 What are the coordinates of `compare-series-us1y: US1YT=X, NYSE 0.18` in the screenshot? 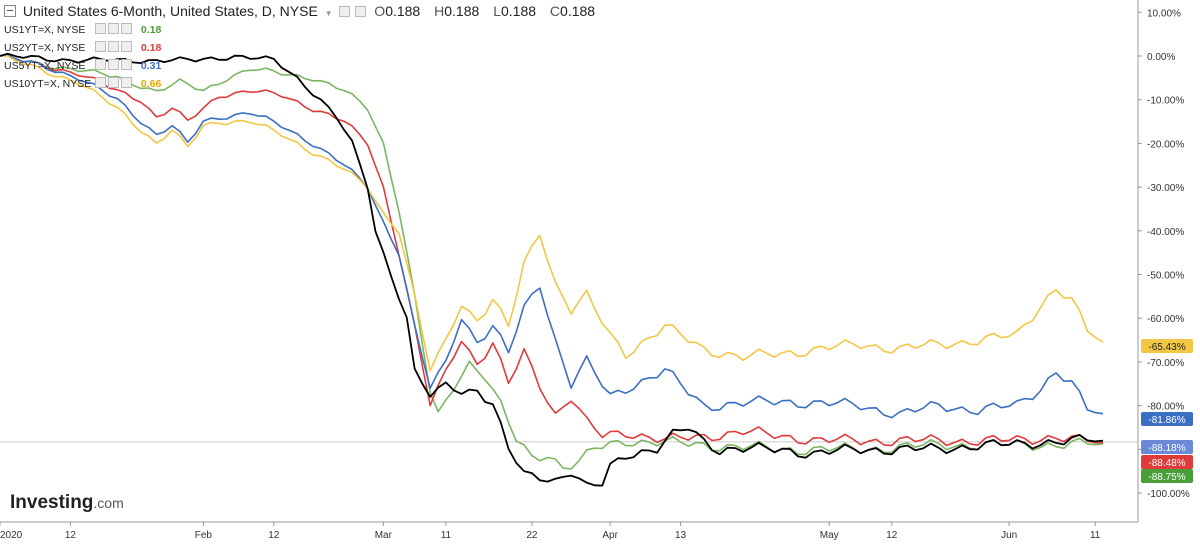 It's located at (82, 29).